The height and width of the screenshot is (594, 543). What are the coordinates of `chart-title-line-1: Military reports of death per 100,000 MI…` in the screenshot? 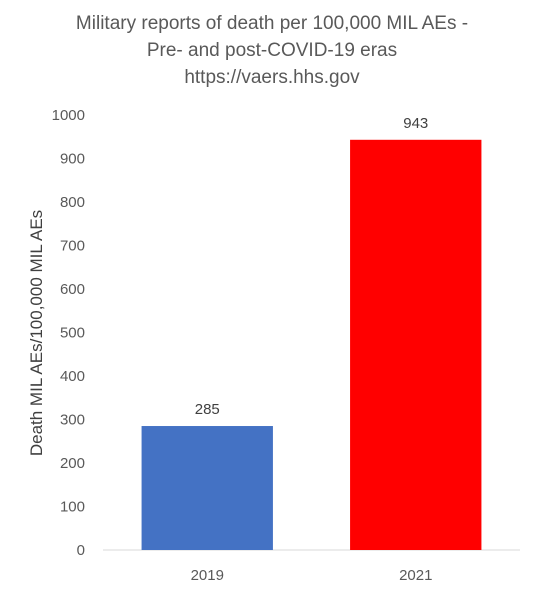 It's located at (272, 23).